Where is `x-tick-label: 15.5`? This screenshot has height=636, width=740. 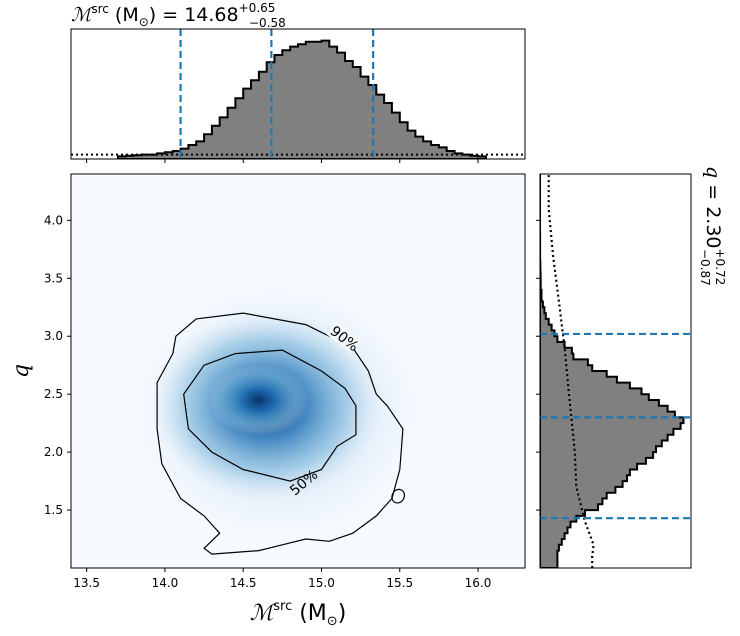 x-tick-label: 15.5 is located at coordinates (399, 583).